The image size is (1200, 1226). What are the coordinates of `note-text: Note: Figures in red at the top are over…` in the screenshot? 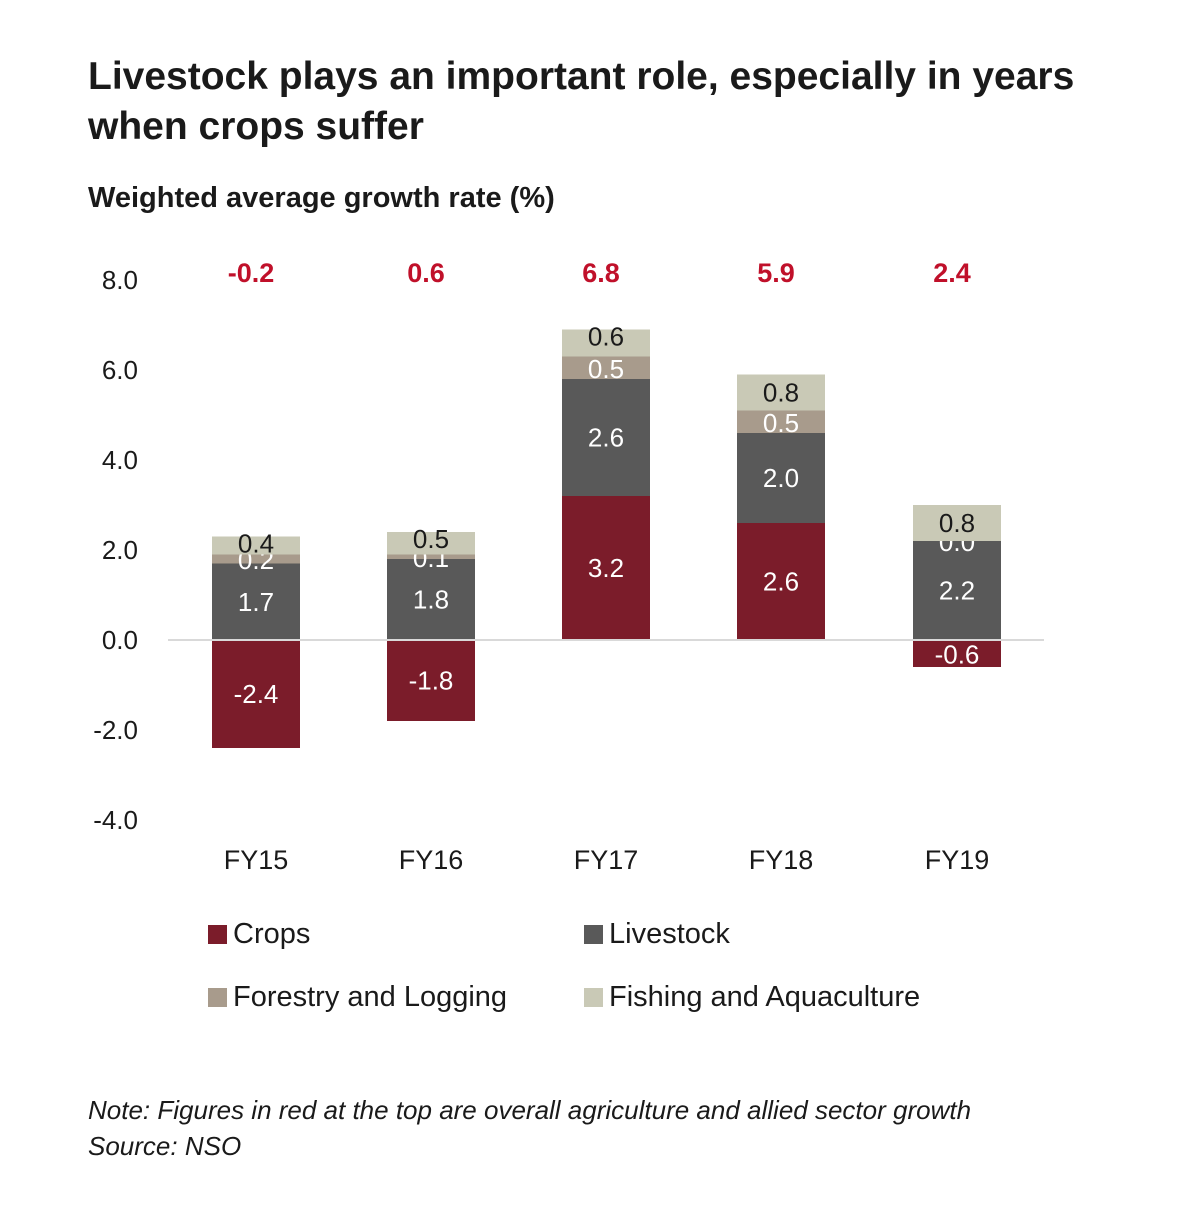 It's located at (530, 1110).